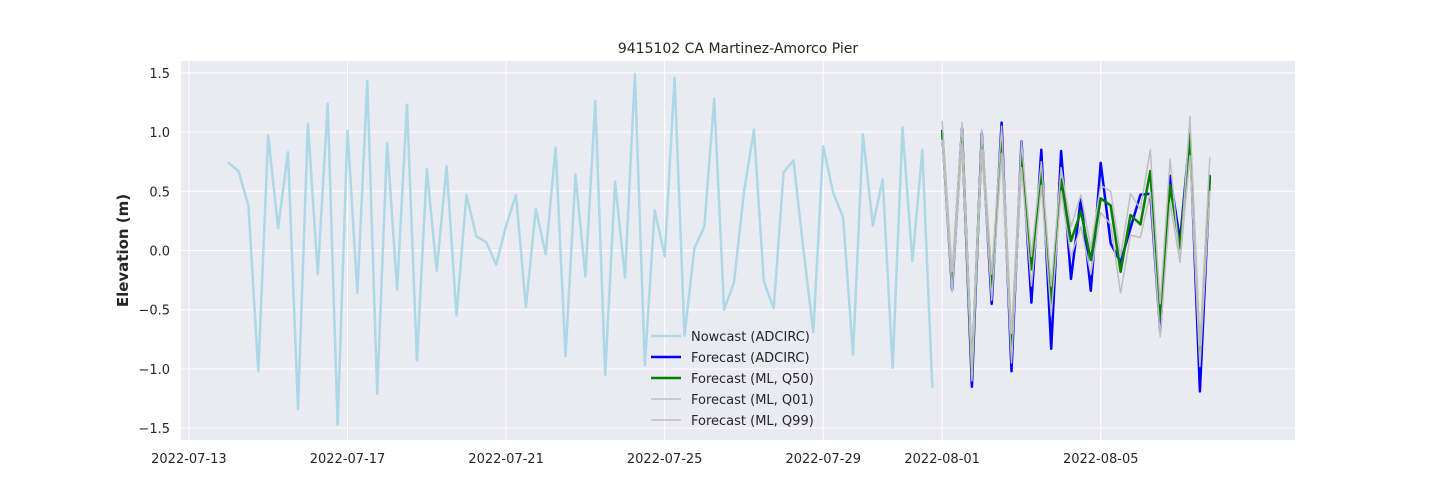 Image resolution: width=1440 pixels, height=504 pixels. What do you see at coordinates (189, 459) in the screenshot?
I see `x-tick-label: 2022-07-13` at bounding box center [189, 459].